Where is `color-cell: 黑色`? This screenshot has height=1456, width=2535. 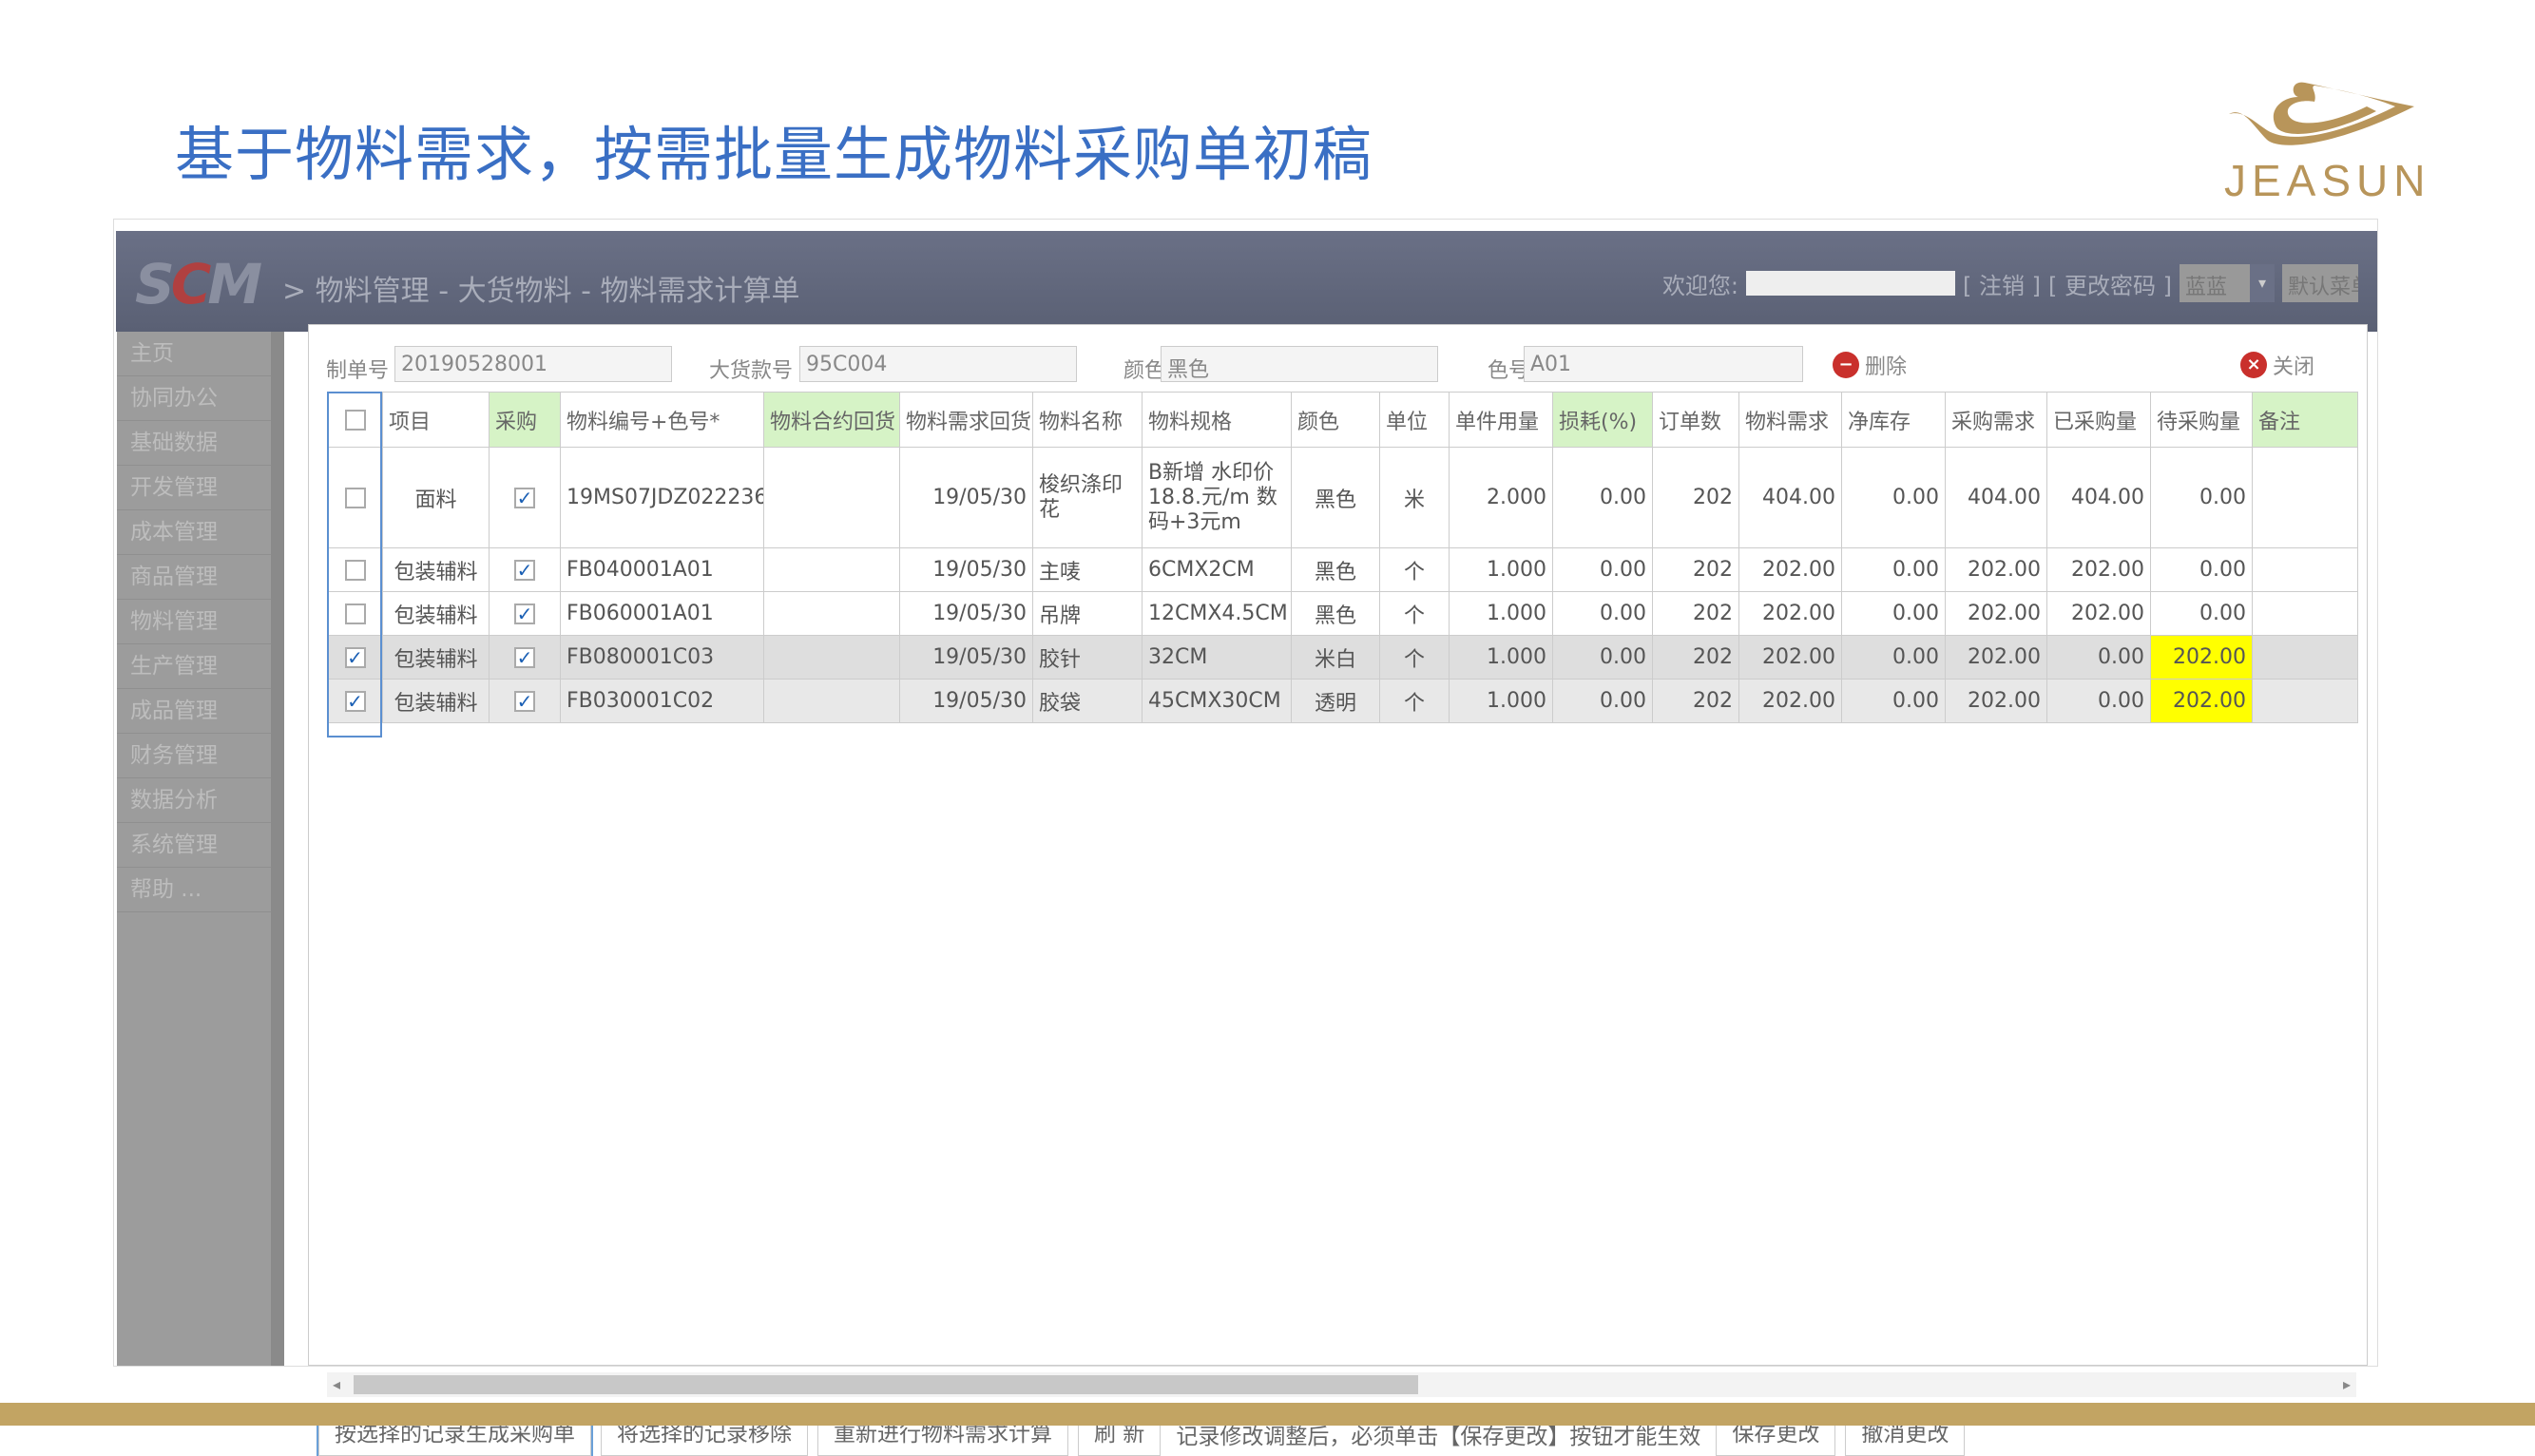
color-cell: 黑色 is located at coordinates (1336, 569).